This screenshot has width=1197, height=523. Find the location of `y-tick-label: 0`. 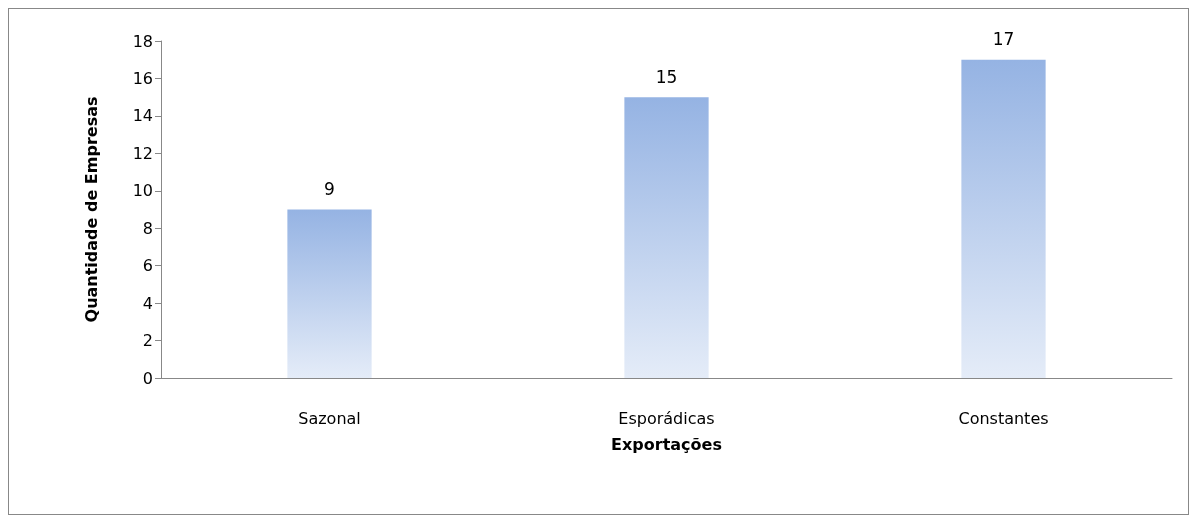

y-tick-label: 0 is located at coordinates (147, 378).